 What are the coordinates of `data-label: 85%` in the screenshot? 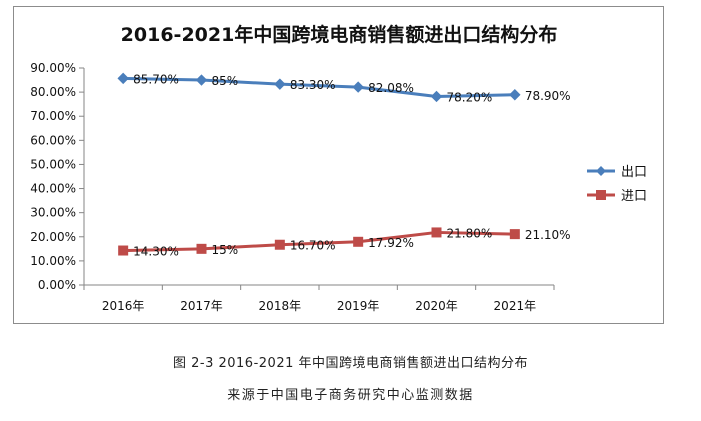 It's located at (225, 81).